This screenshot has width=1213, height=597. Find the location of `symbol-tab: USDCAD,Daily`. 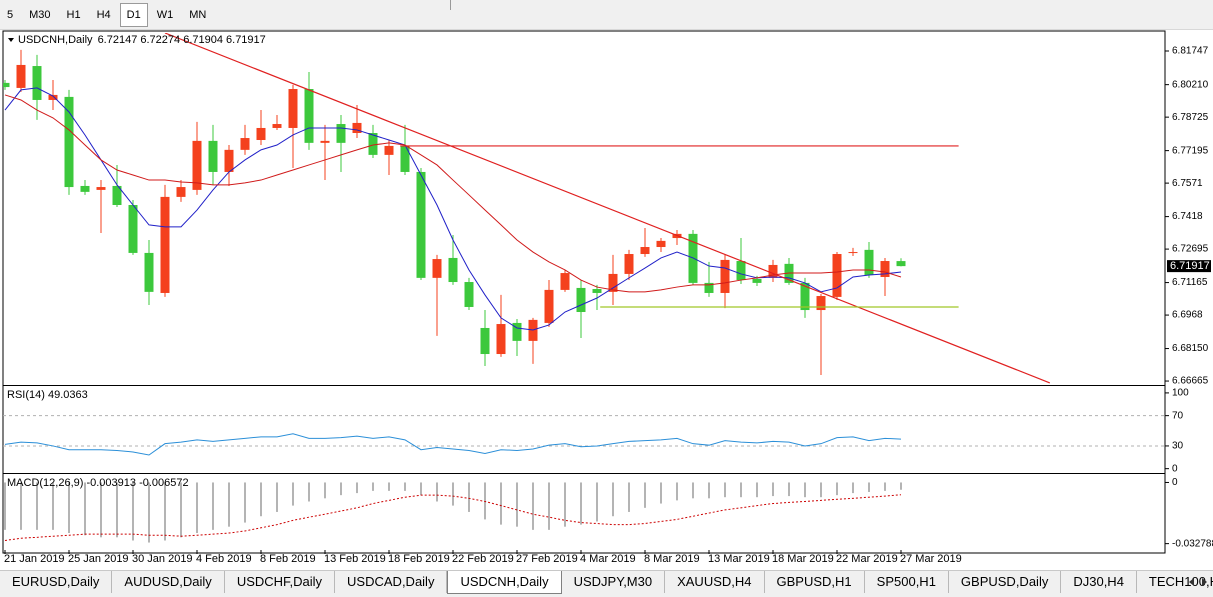

symbol-tab: USDCAD,Daily is located at coordinates (391, 582).